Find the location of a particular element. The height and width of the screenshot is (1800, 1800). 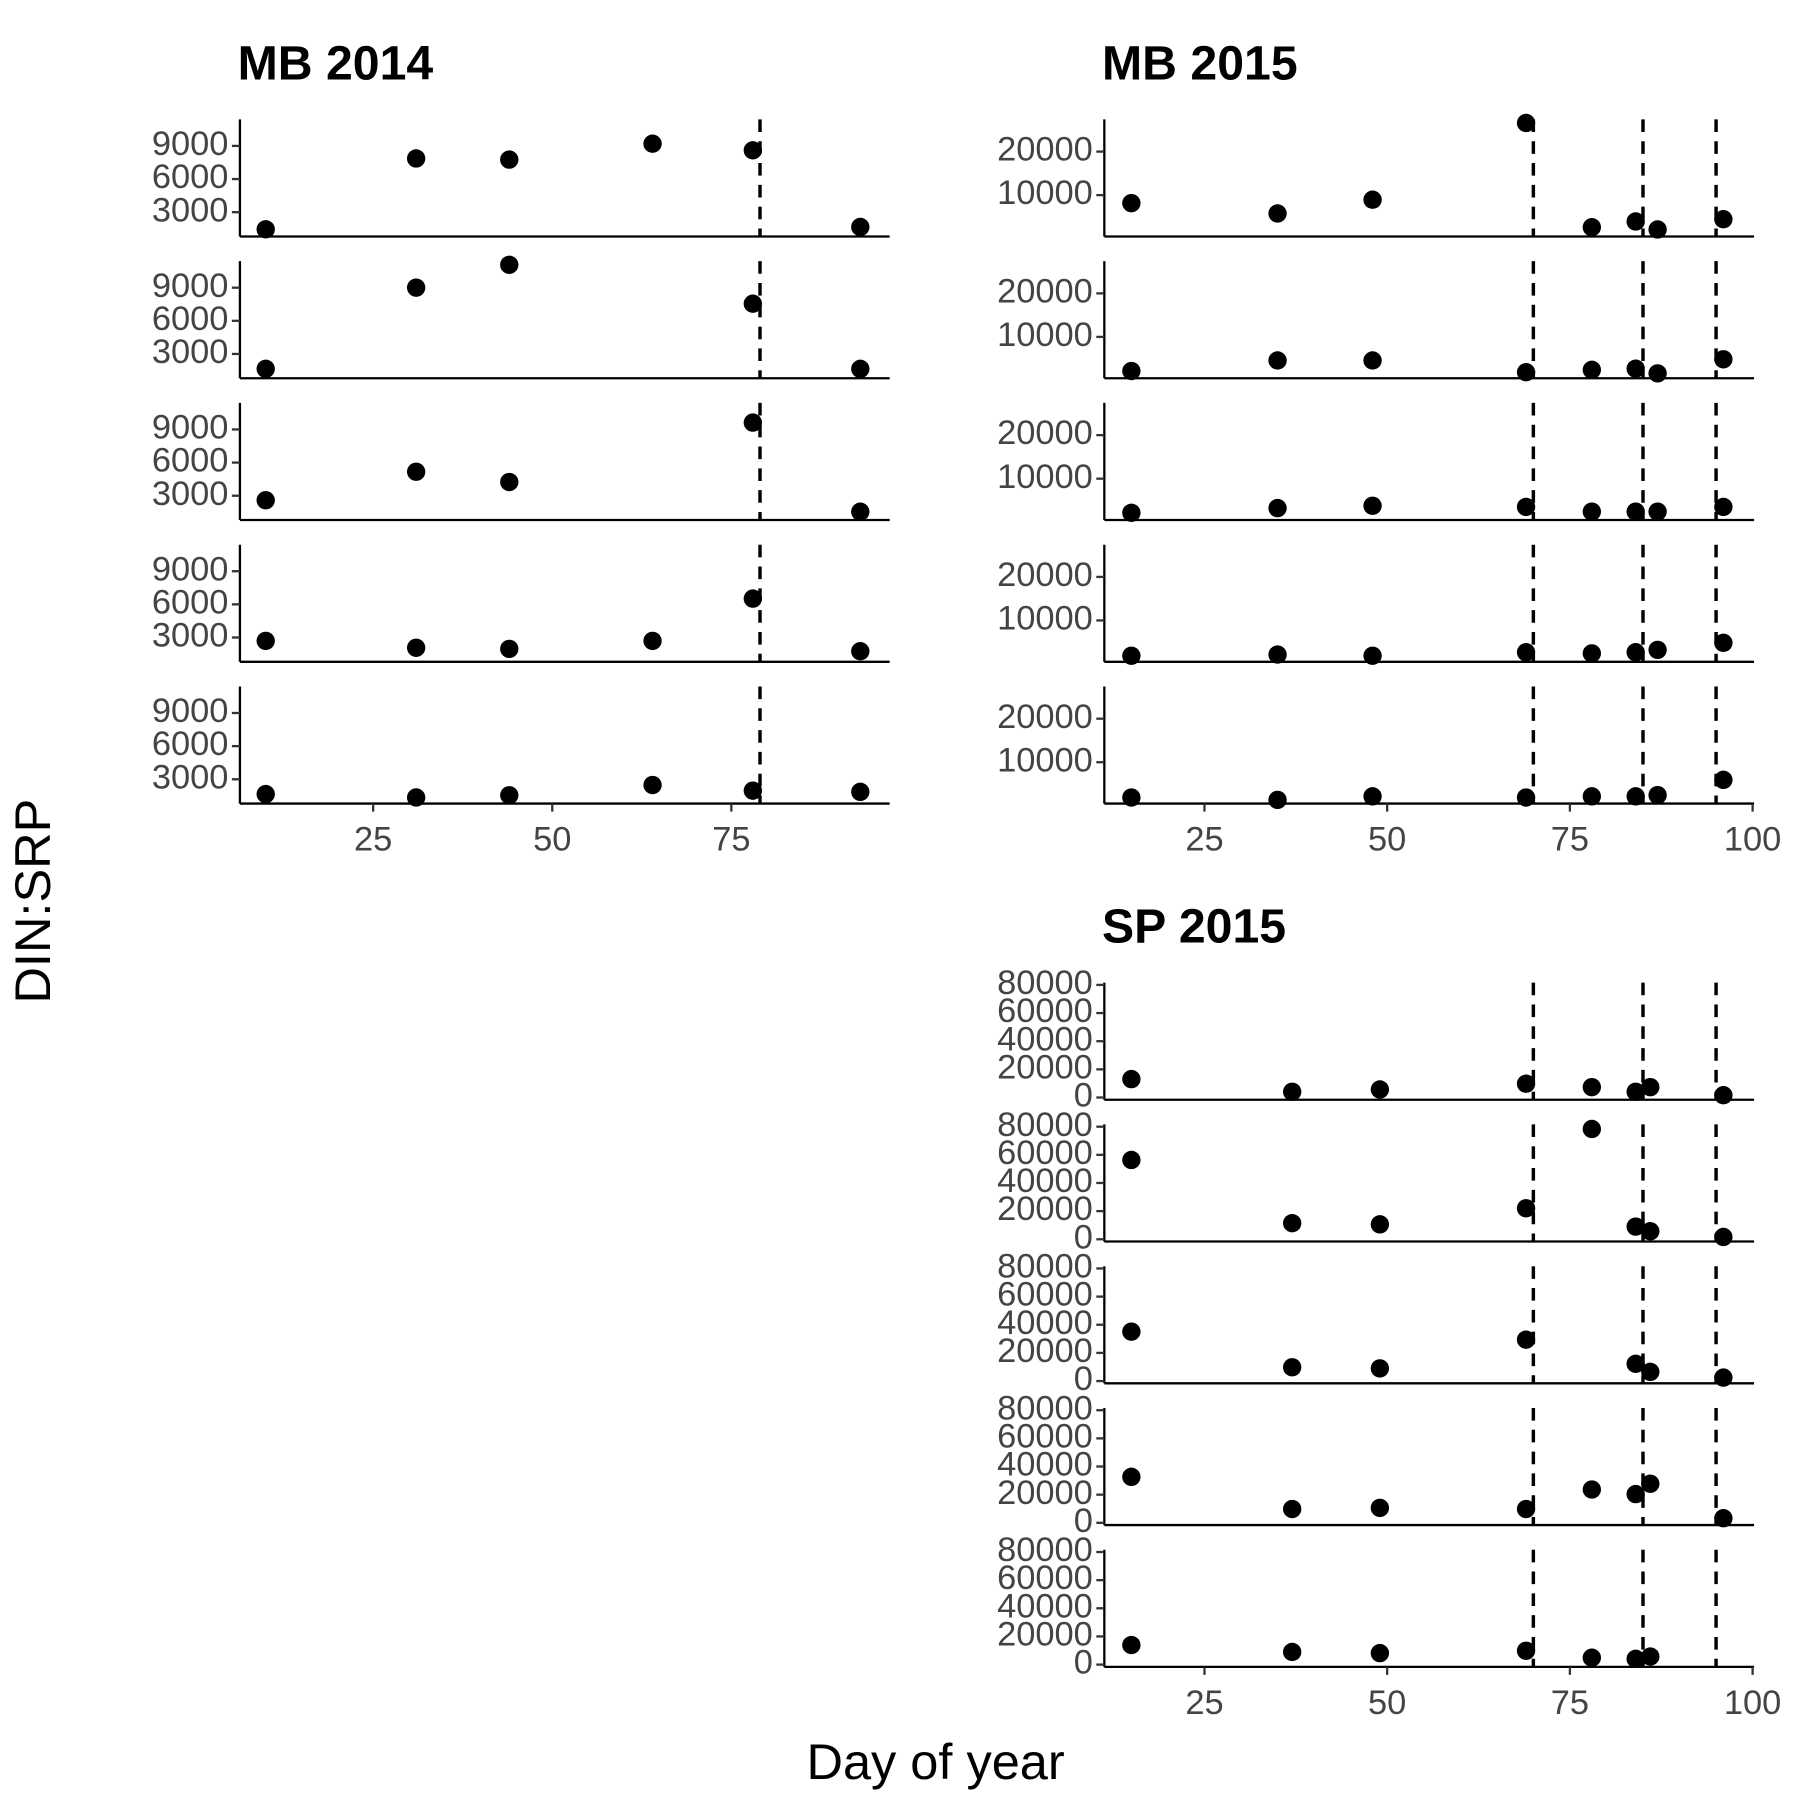

panel-title: SP 2015 is located at coordinates (1194, 927).